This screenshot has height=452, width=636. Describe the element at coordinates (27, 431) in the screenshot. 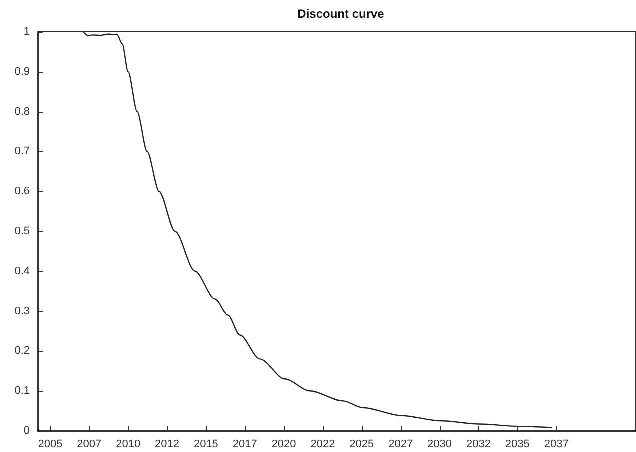

I see `y-tick-label: 0` at that location.